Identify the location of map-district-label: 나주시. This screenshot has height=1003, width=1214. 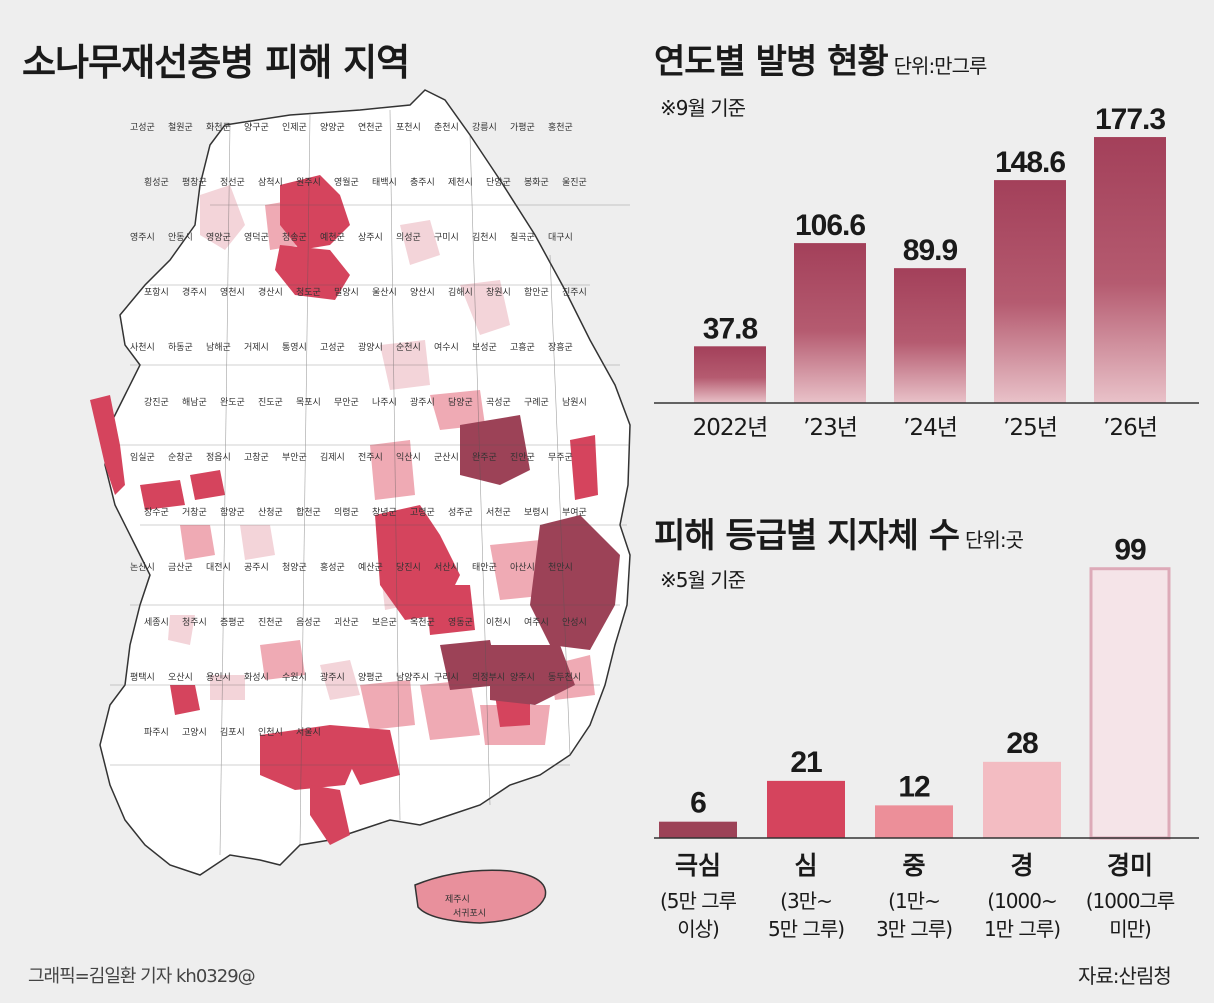
(384, 403).